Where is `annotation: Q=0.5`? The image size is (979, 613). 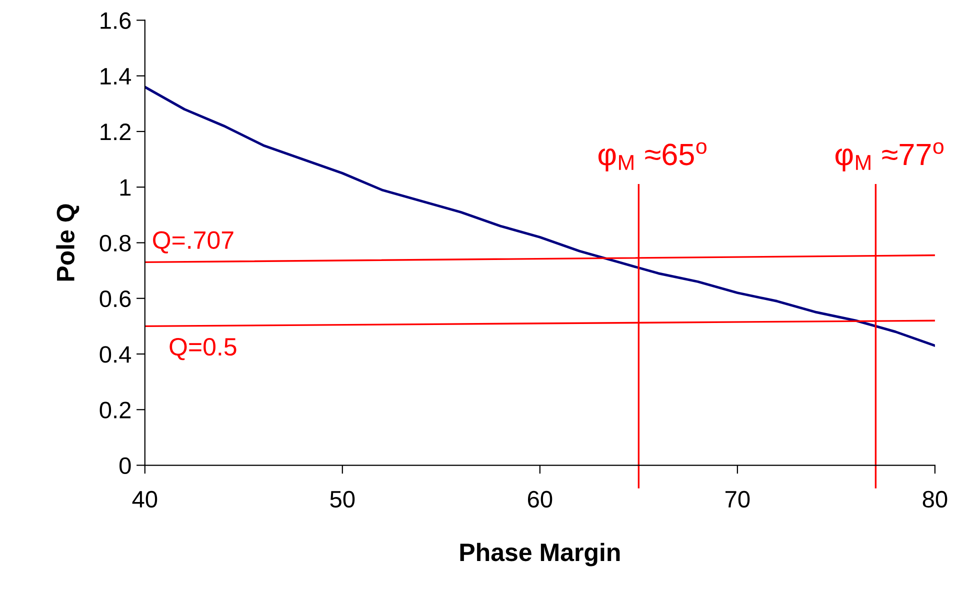 annotation: Q=0.5 is located at coordinates (203, 349).